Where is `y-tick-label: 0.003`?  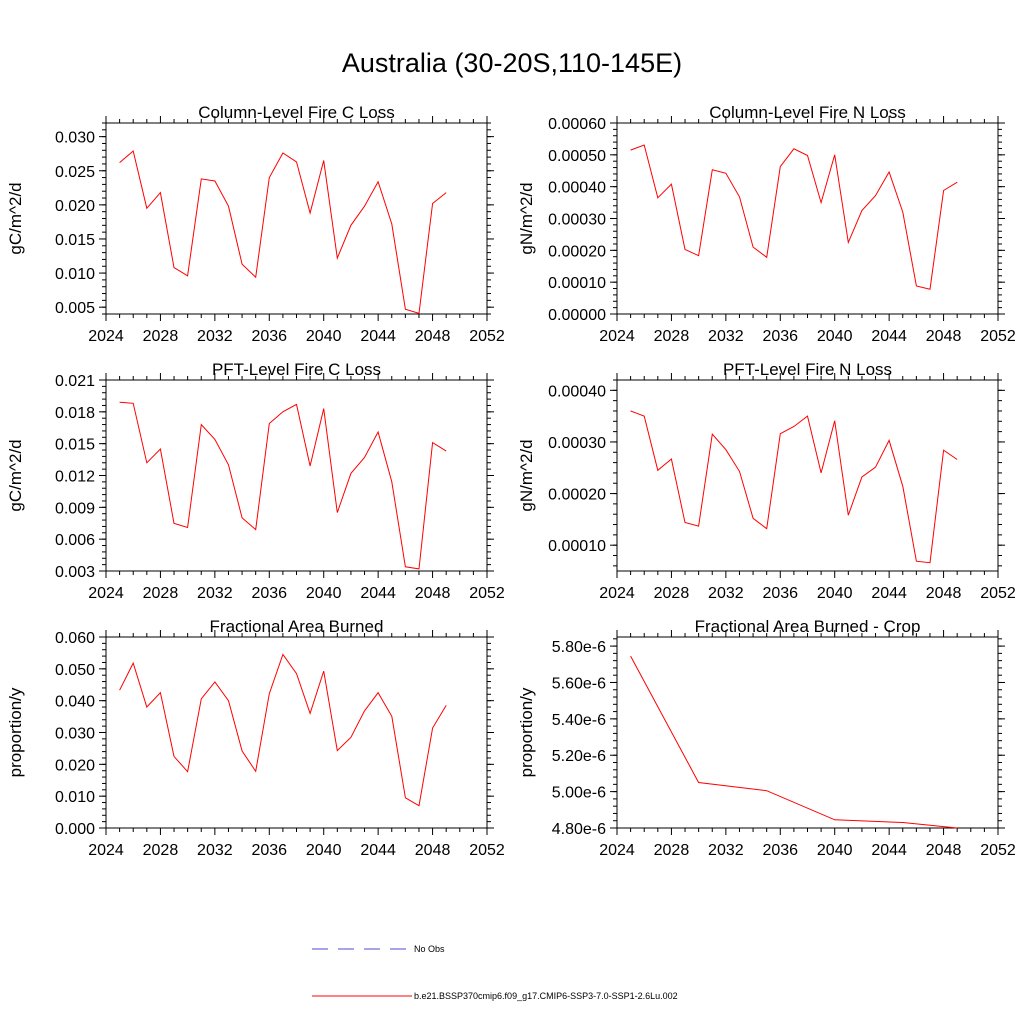
y-tick-label: 0.003 is located at coordinates (75, 572).